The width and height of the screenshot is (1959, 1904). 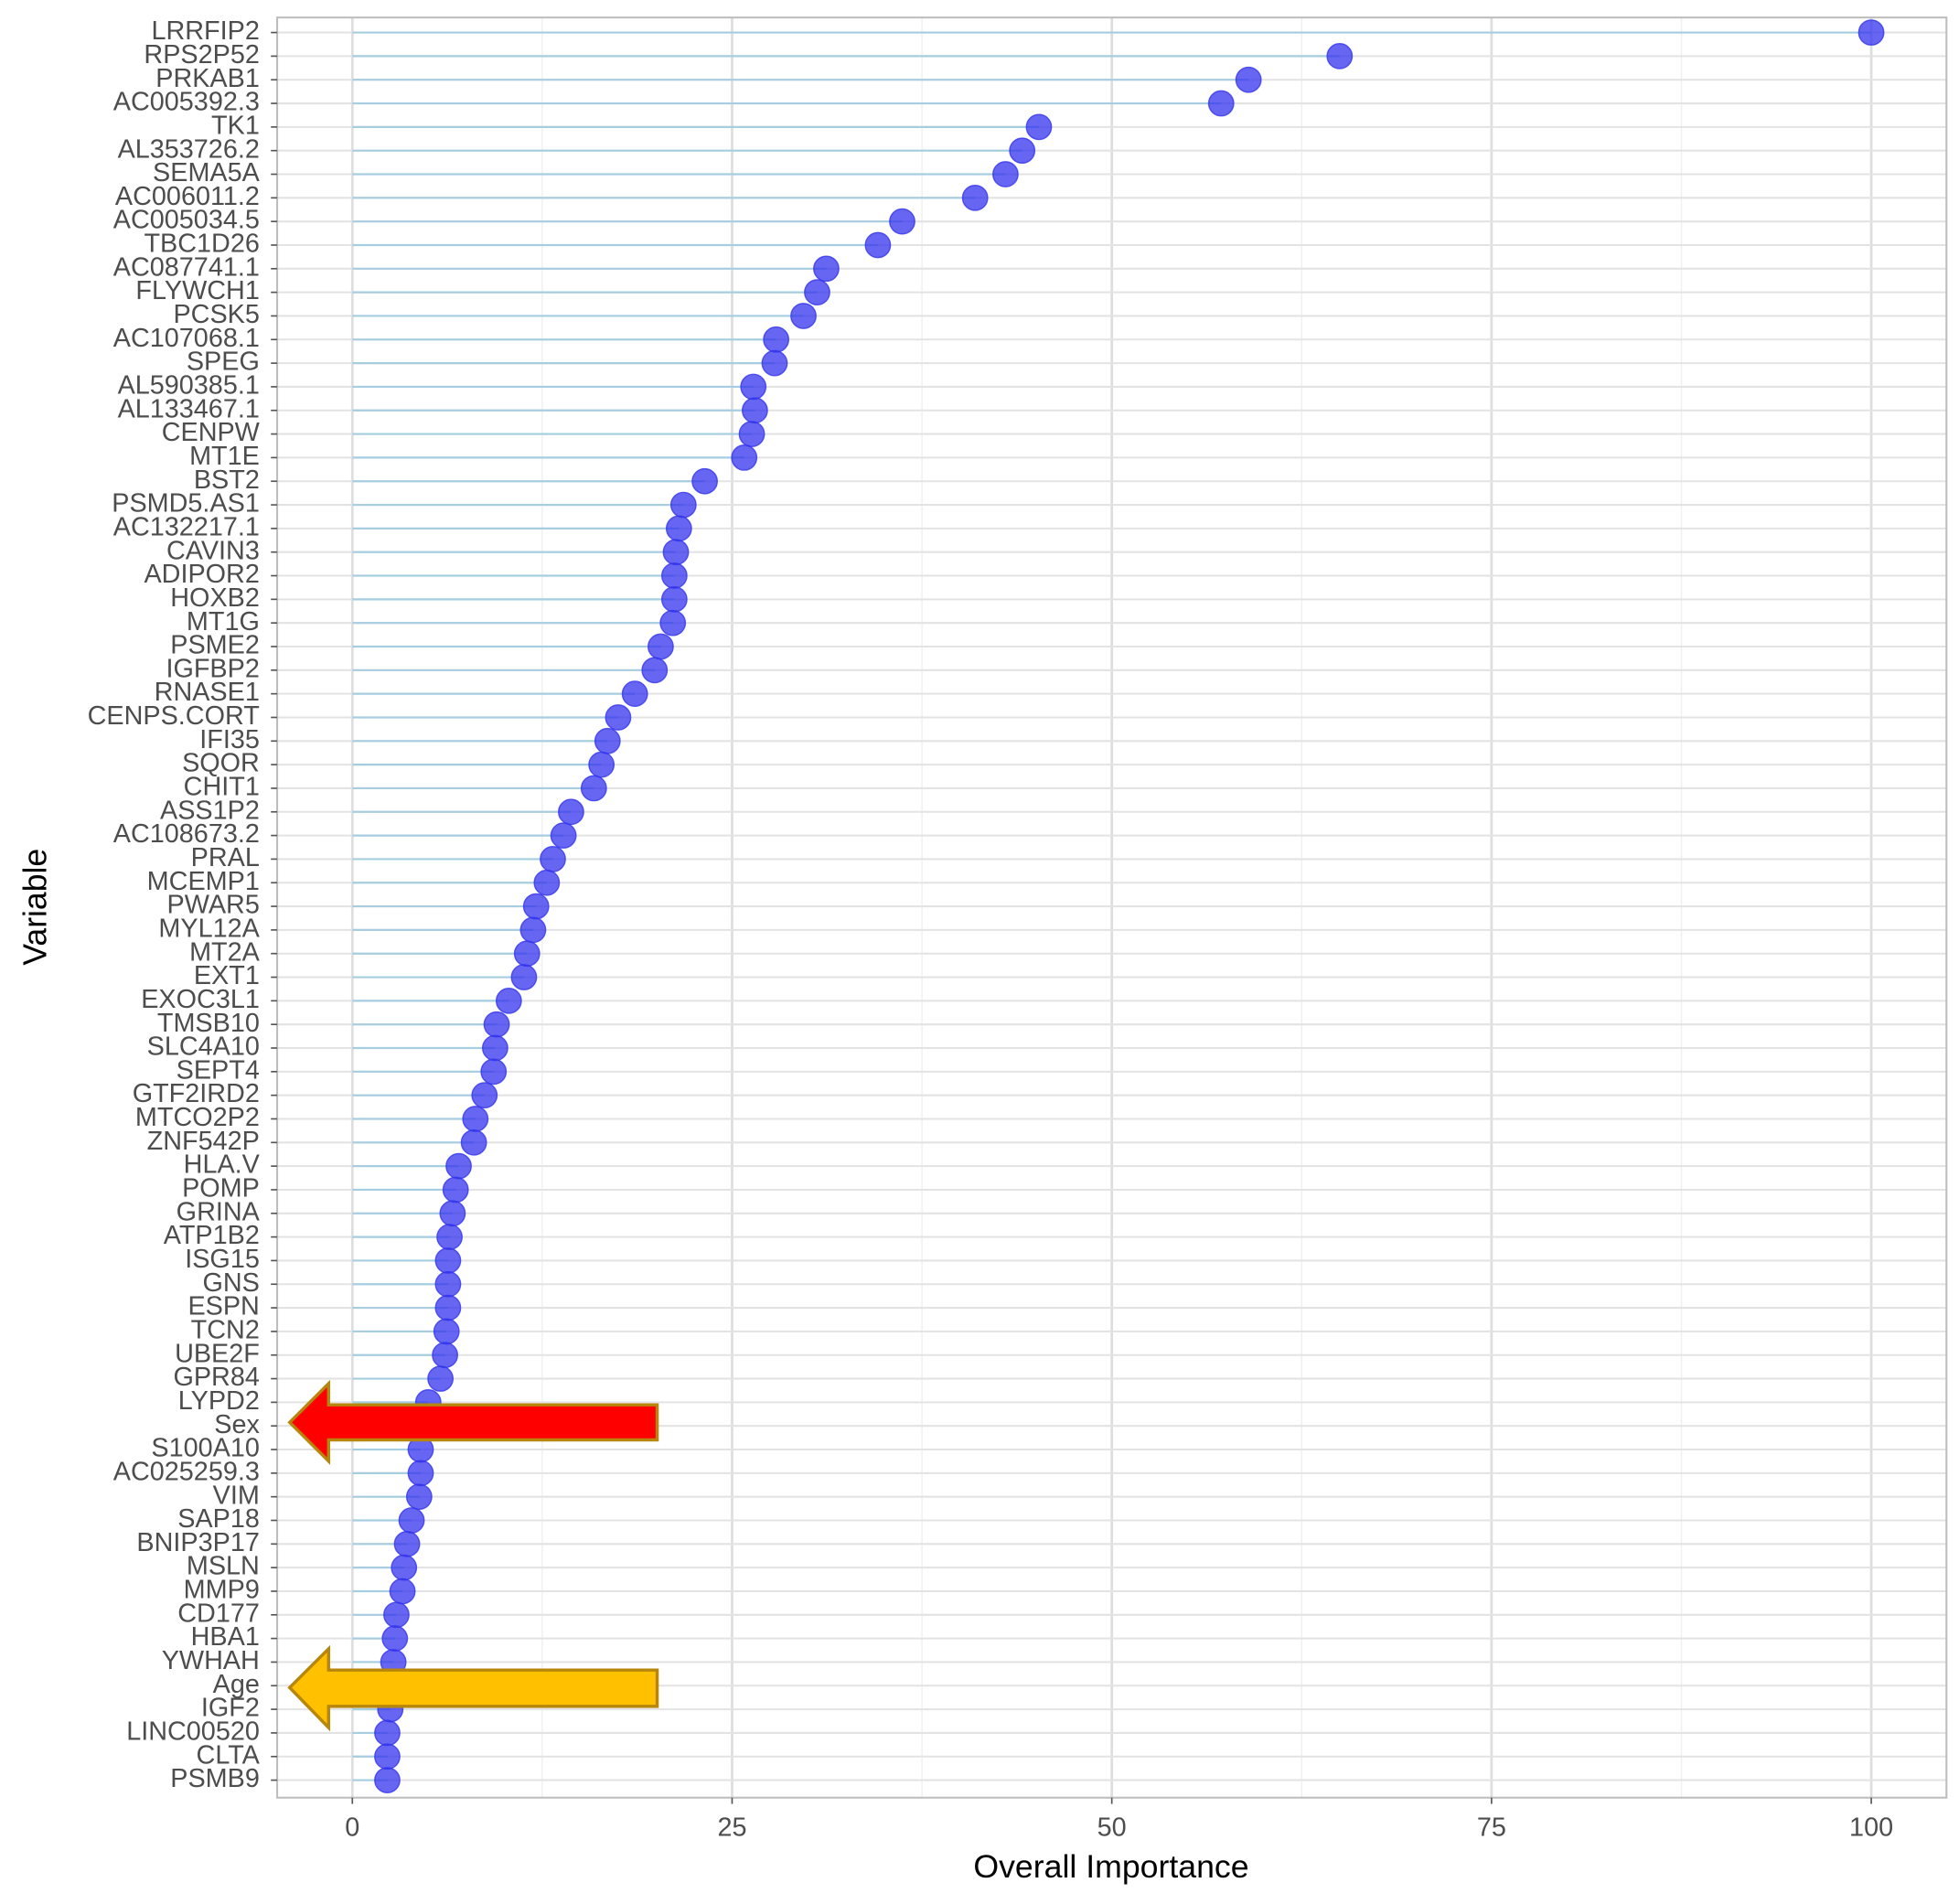 I want to click on y-tick-label: ESPN, so click(x=223, y=1306).